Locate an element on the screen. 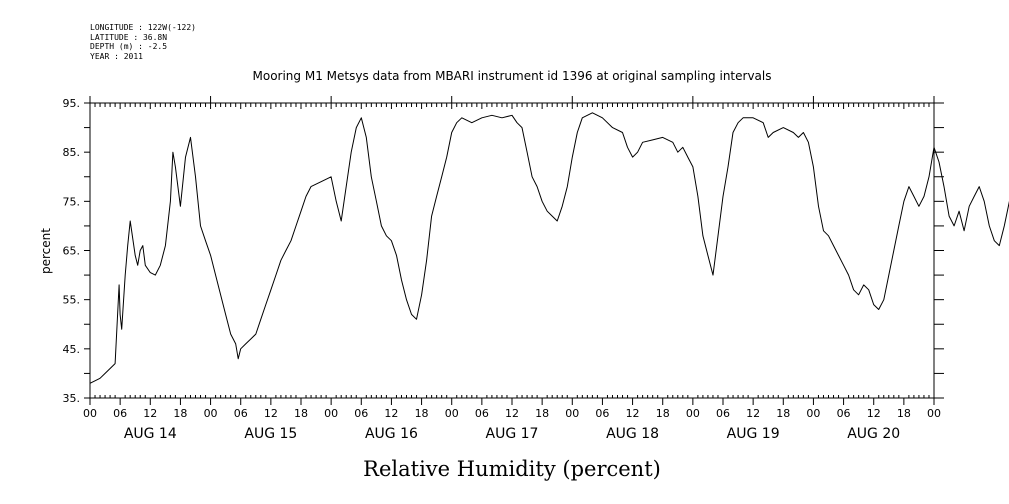  y-tick-label: 55. is located at coordinates (72, 300).